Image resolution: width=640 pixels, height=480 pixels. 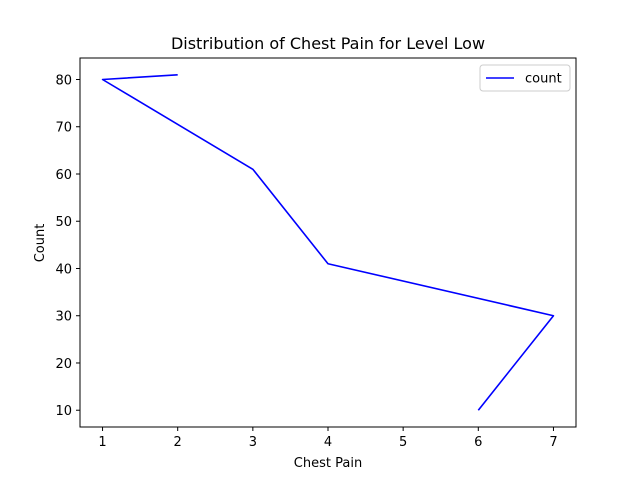 I want to click on y-tick-label: 20, so click(x=63, y=364).